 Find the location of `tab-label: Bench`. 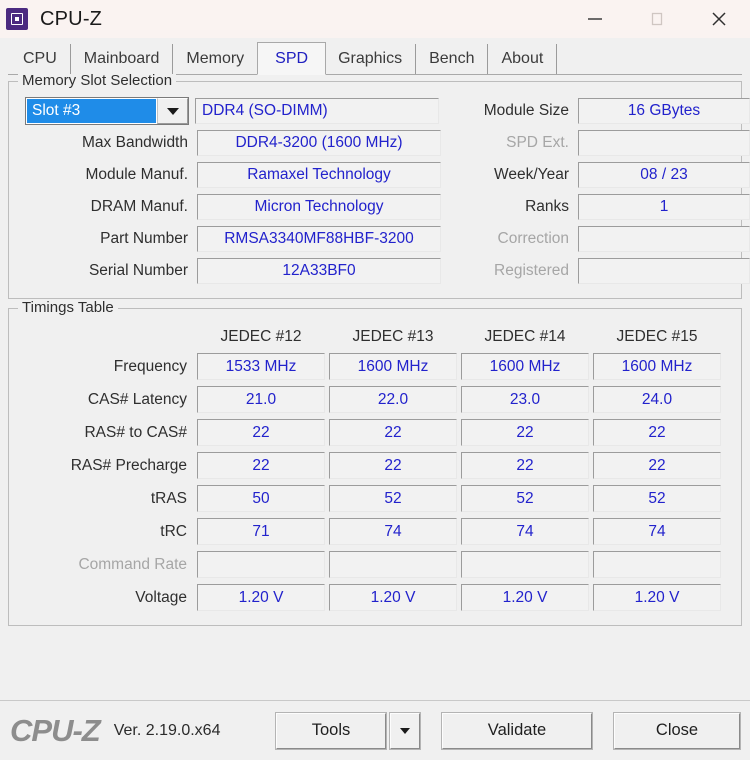

tab-label: Bench is located at coordinates (452, 58).